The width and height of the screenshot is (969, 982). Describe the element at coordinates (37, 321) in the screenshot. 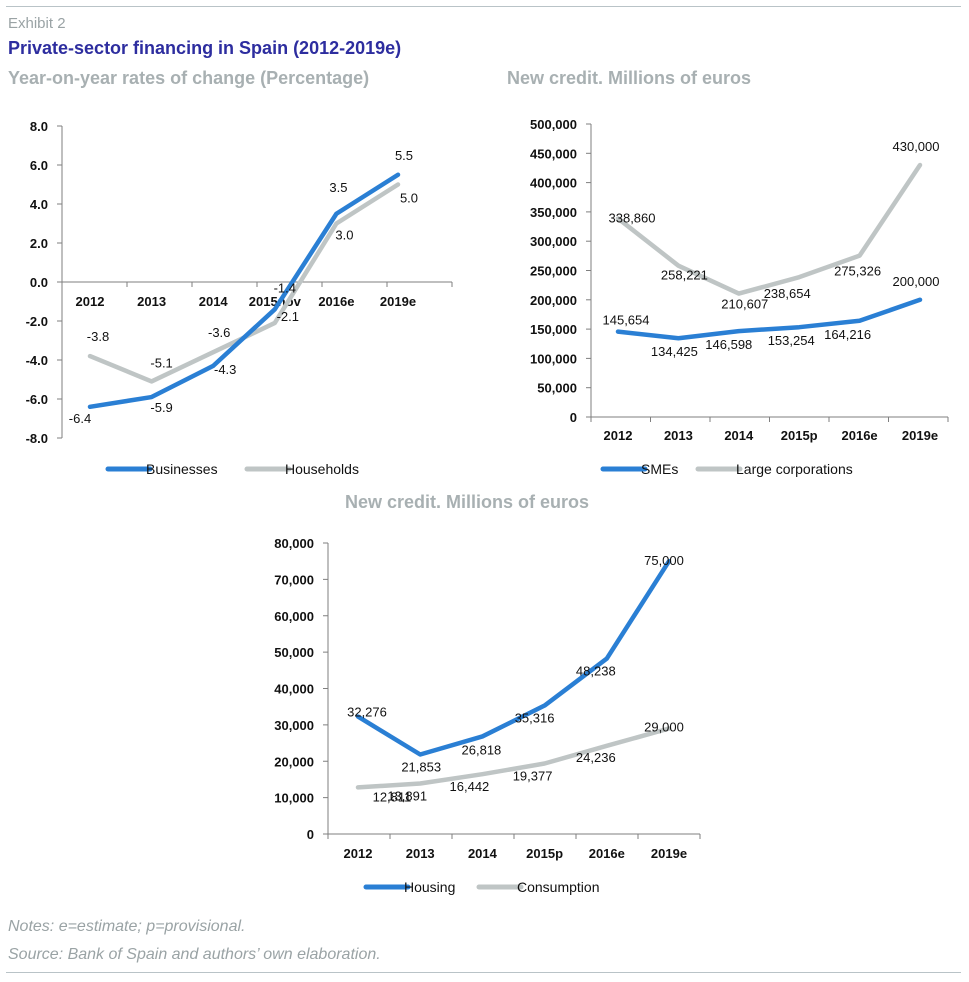

I see `y-tick-label: -2.0` at that location.